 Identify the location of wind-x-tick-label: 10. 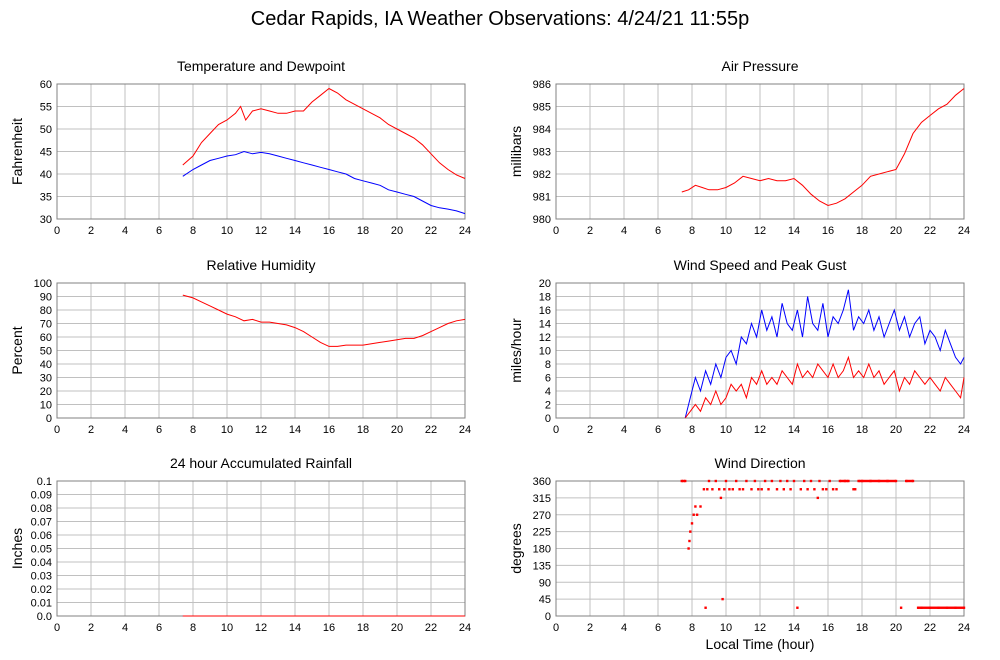
(726, 430).